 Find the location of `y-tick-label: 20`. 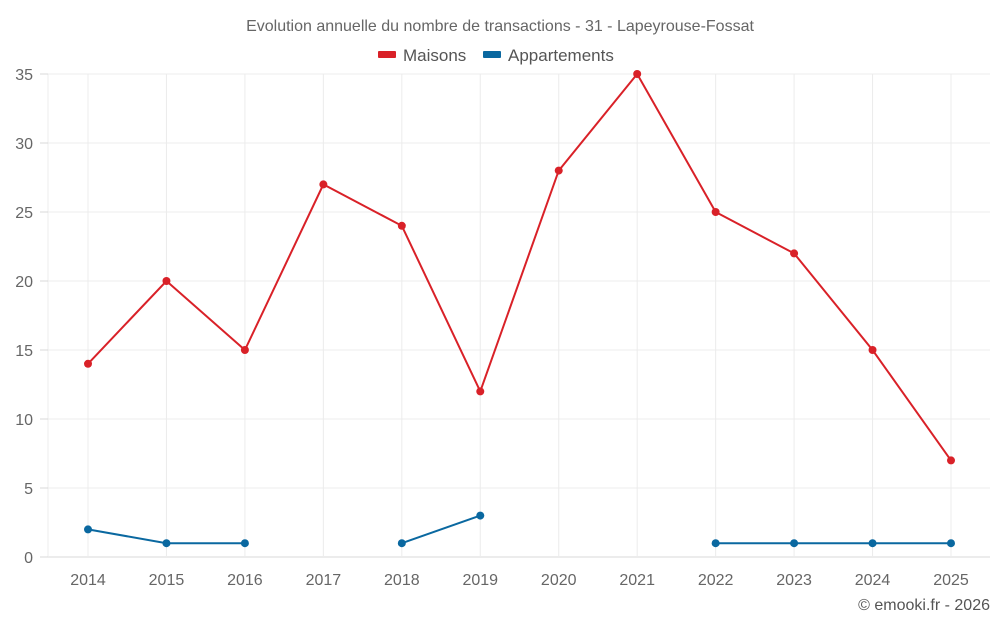

y-tick-label: 20 is located at coordinates (24, 282).